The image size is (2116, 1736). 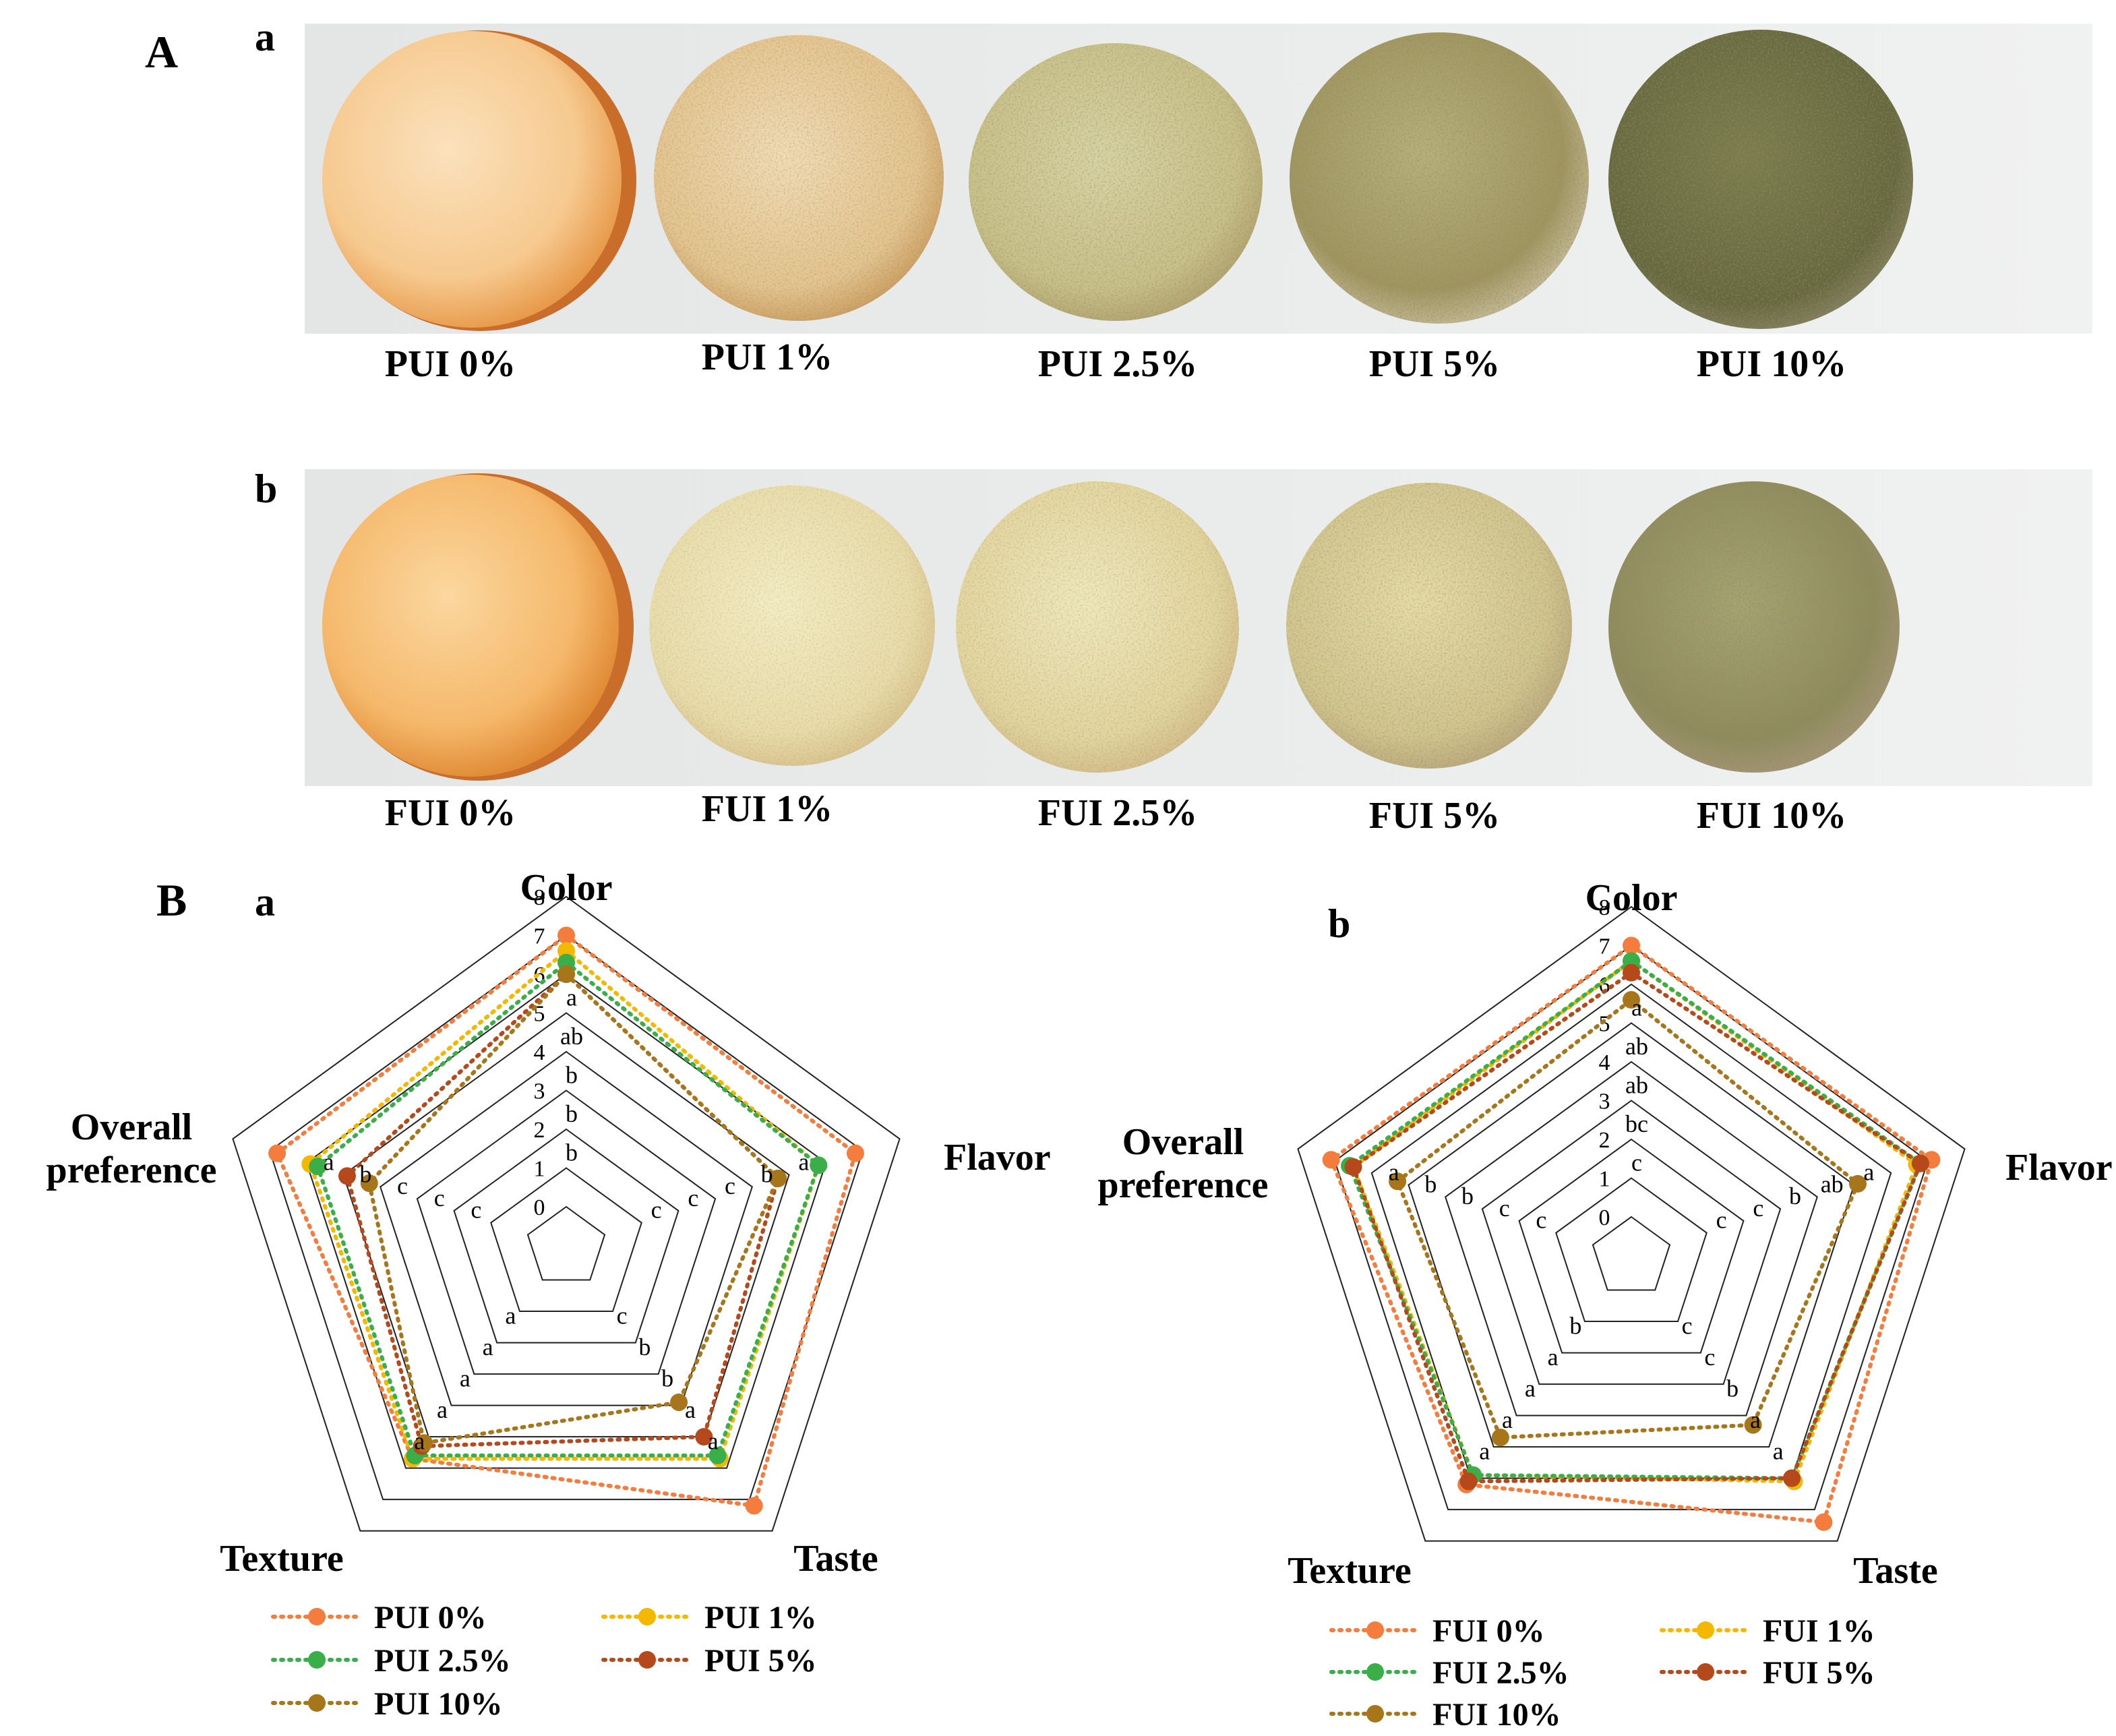 What do you see at coordinates (131, 1127) in the screenshot?
I see `radar-axis-label: Overall` at bounding box center [131, 1127].